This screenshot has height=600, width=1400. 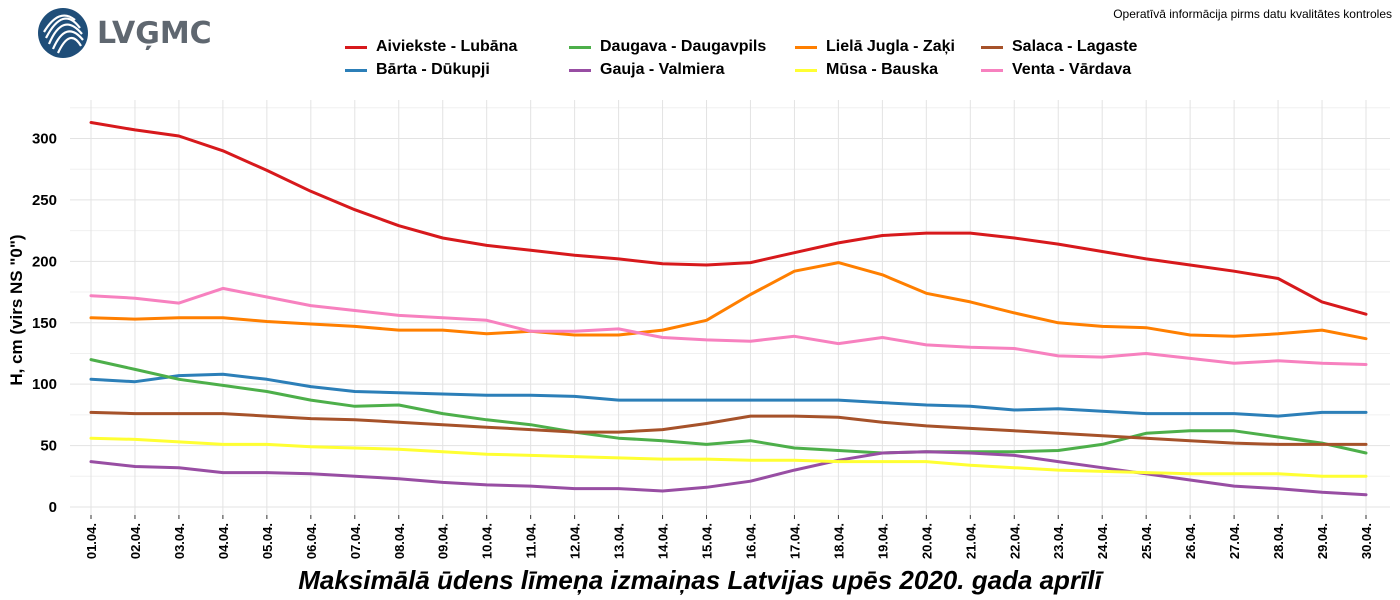 I want to click on y-tick-label: 250, so click(x=44, y=200).